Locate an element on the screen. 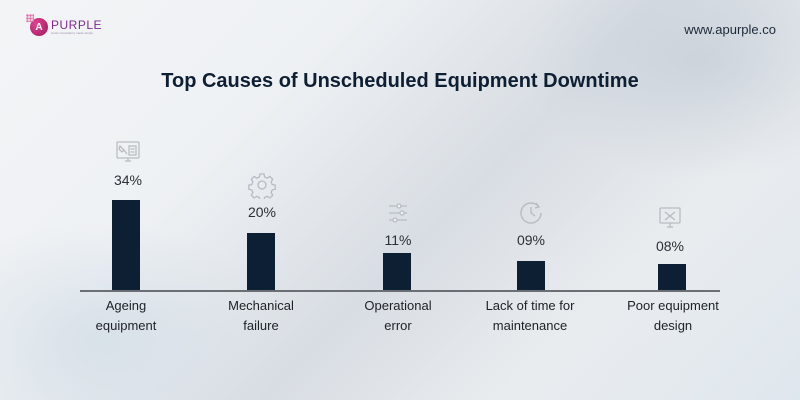 This screenshot has width=800, height=400. bar-poor-design is located at coordinates (672, 277).